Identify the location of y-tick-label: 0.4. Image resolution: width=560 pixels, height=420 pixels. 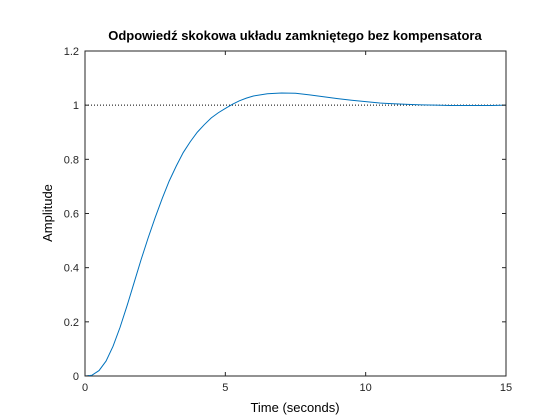
(71, 269).